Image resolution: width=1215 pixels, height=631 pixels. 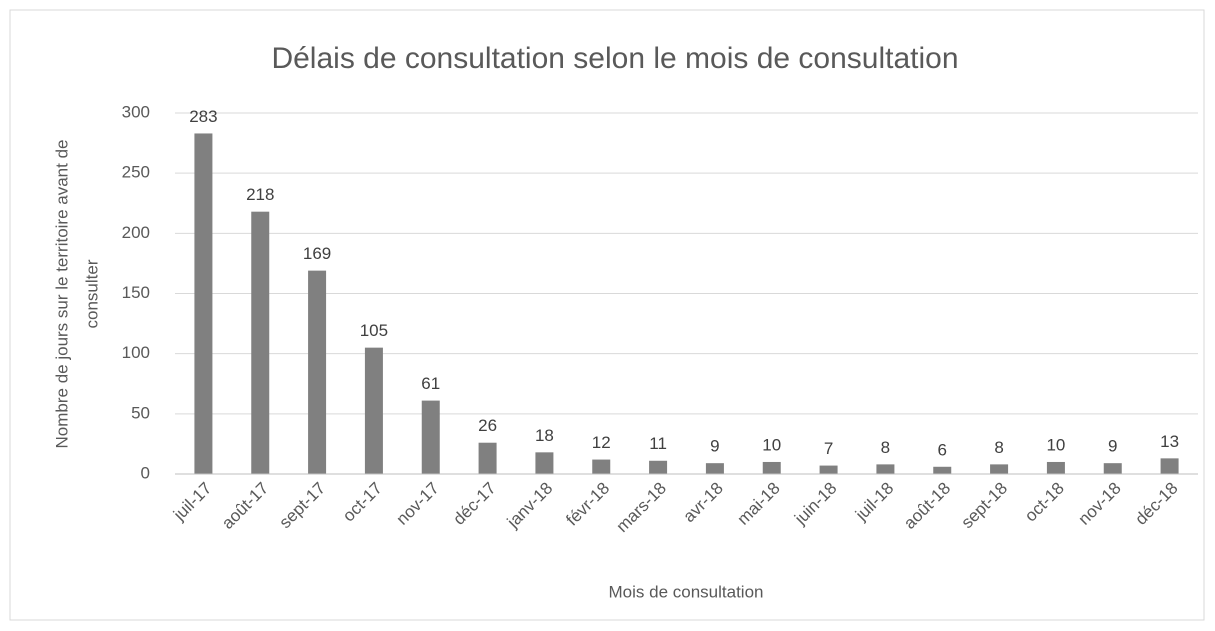 I want to click on y-tick-label: 300, so click(x=136, y=111).